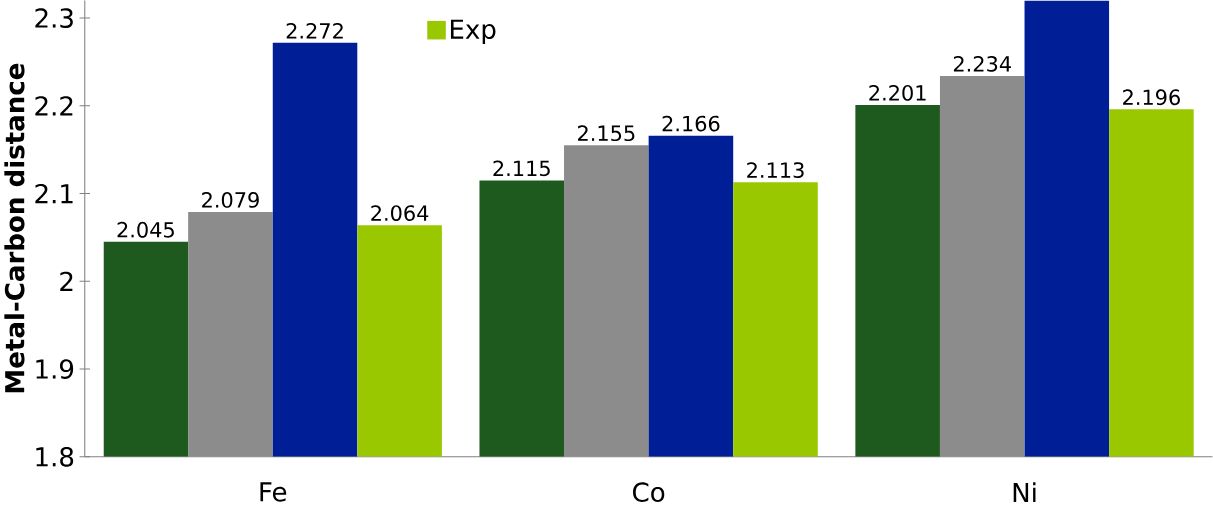 This screenshot has width=1213, height=506. What do you see at coordinates (54, 105) in the screenshot?
I see `y-tick-label: 2.2` at bounding box center [54, 105].